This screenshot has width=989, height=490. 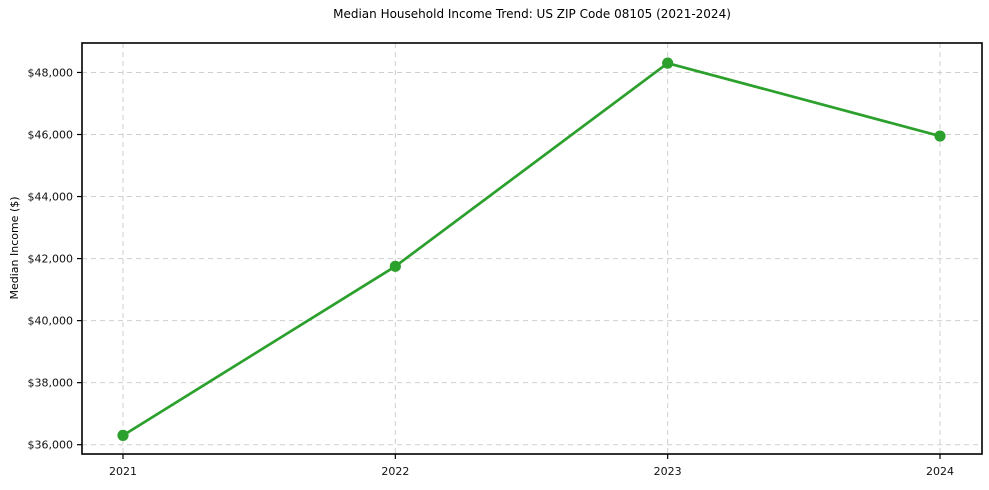 I want to click on y-tick-label: $42,000, so click(x=51, y=259).